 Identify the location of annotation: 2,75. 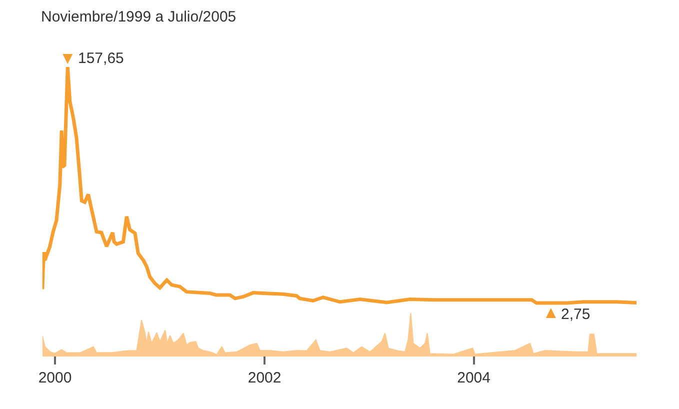
(575, 314).